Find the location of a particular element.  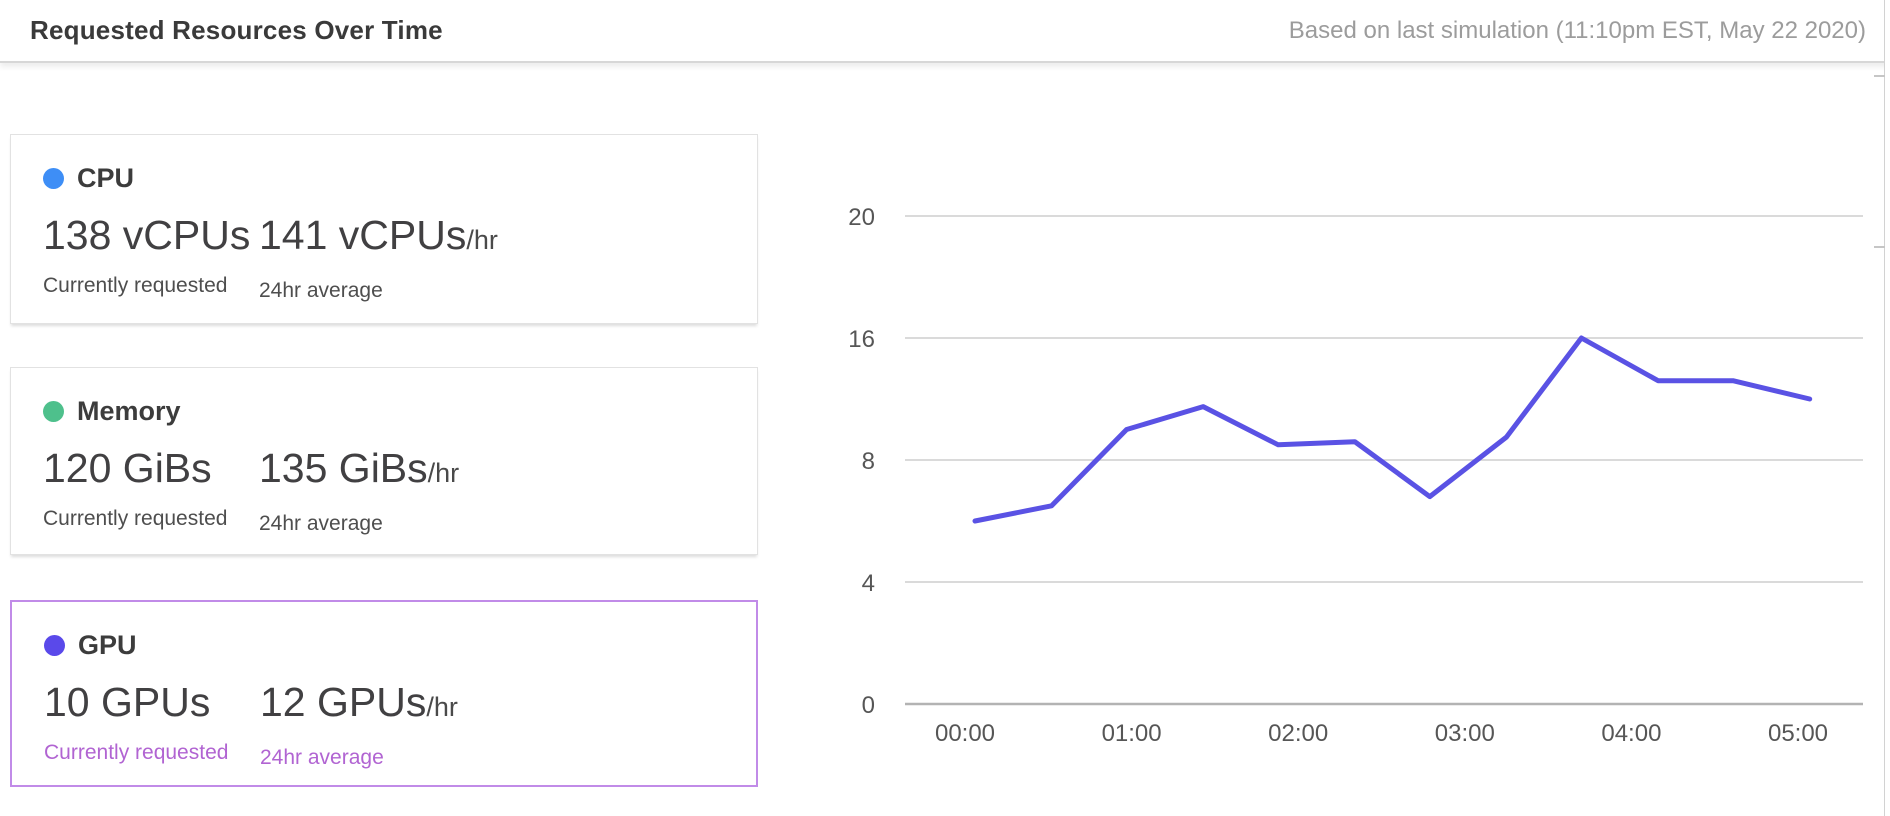

cpu-card-header: CPU is located at coordinates (88, 178).